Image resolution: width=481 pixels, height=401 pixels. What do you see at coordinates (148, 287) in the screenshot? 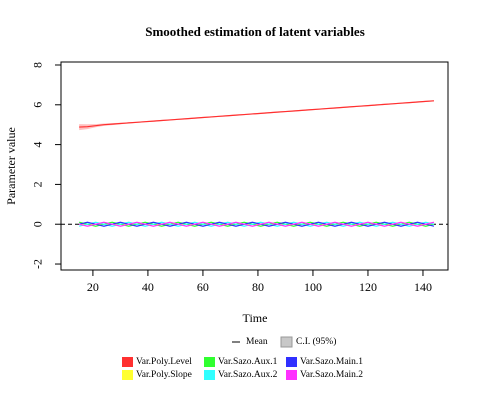
I see `x-tick-label: 40` at bounding box center [148, 287].